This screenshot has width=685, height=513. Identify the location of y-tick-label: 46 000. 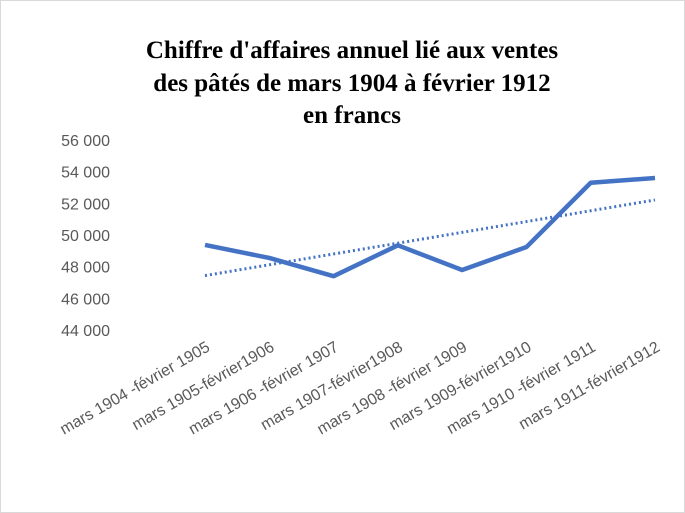
(85, 299).